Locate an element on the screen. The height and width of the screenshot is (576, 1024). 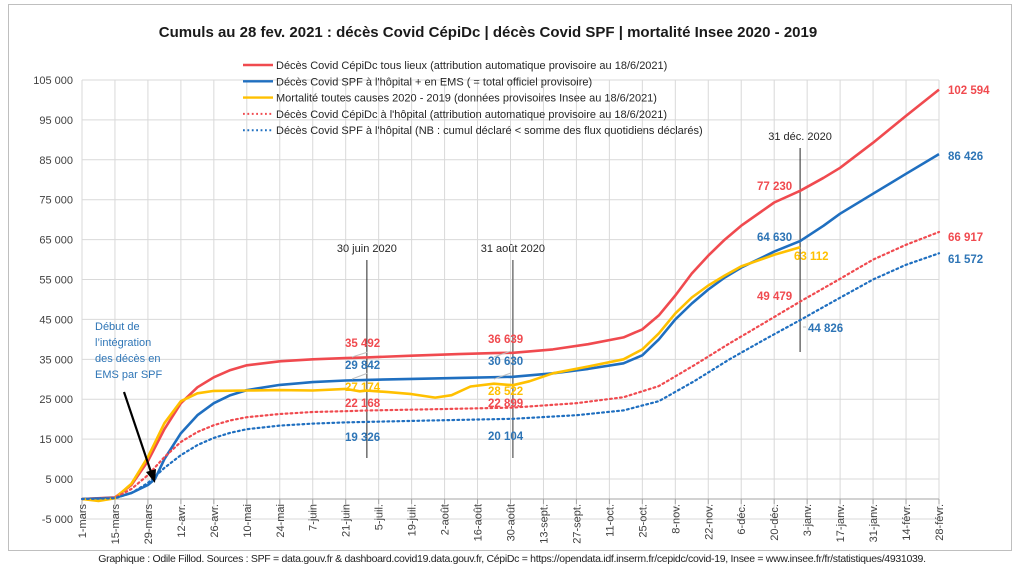
x-tick-label: 12-avr. is located at coordinates (182, 521).